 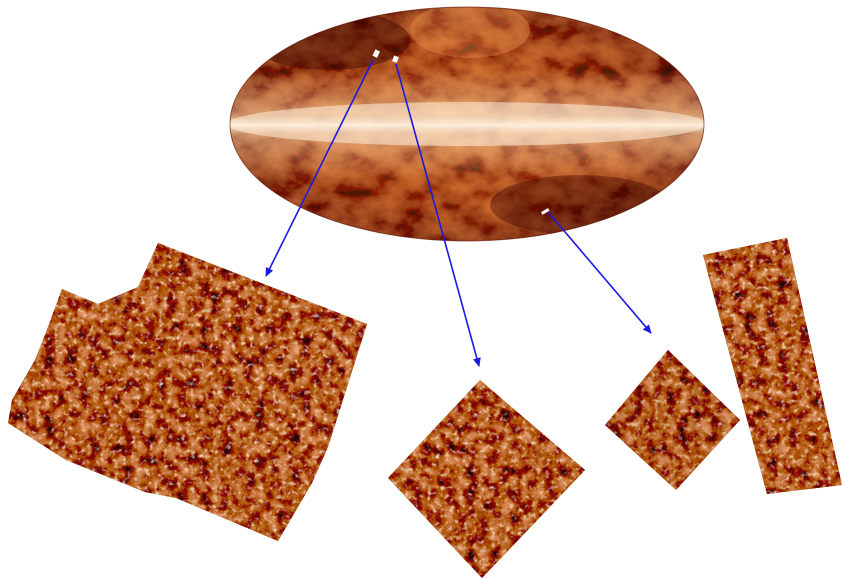 I want to click on arrow-to-left-field, so click(x=319, y=168).